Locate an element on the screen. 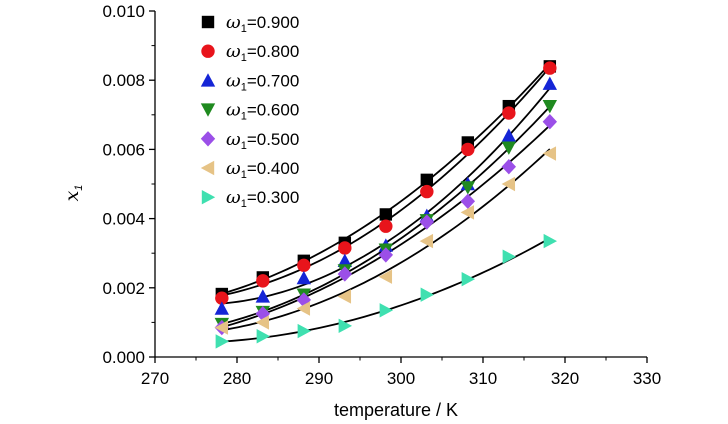 The height and width of the screenshot is (424, 728). x-tick-label: 330 is located at coordinates (647, 378).